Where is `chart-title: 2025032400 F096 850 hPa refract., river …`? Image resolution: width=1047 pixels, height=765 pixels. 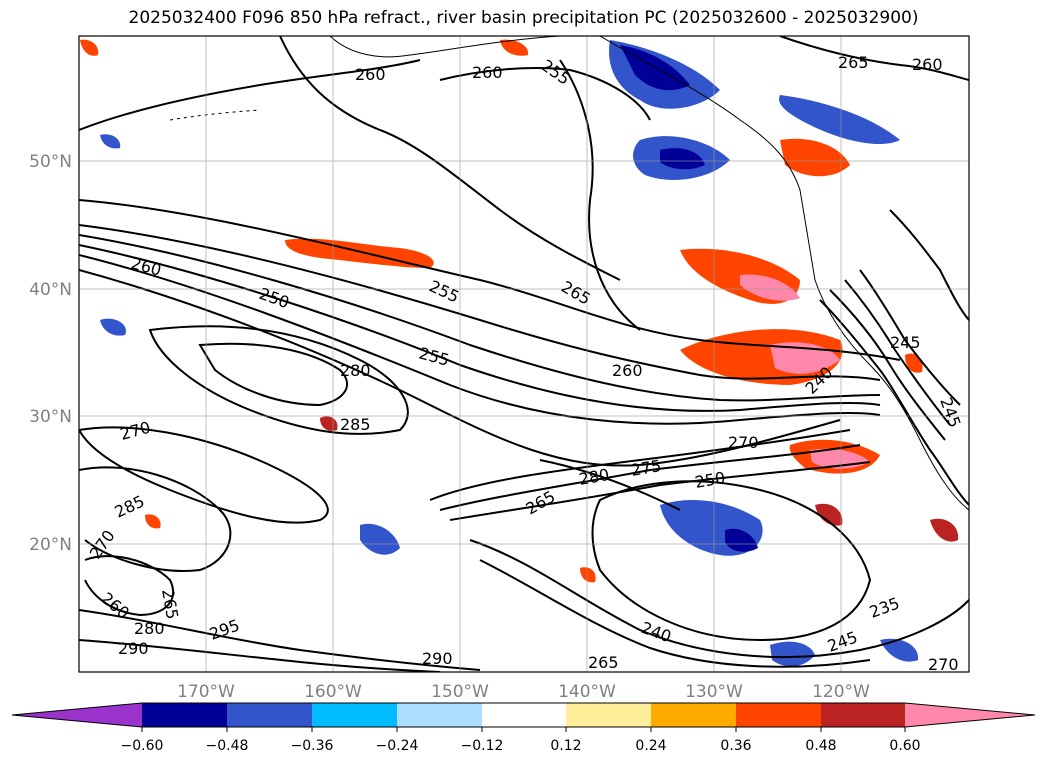 chart-title: 2025032400 F096 850 hPa refract., river … is located at coordinates (523, 18).